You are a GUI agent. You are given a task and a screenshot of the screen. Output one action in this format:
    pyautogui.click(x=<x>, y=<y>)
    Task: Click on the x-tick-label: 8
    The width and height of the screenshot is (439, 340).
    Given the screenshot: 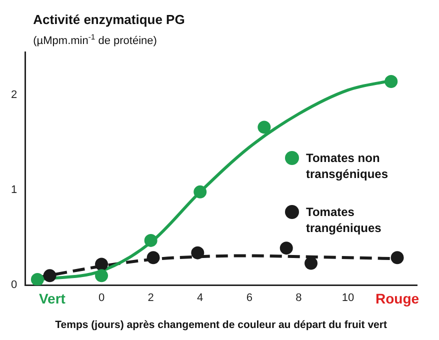 What is the action you would take?
    pyautogui.click(x=299, y=298)
    